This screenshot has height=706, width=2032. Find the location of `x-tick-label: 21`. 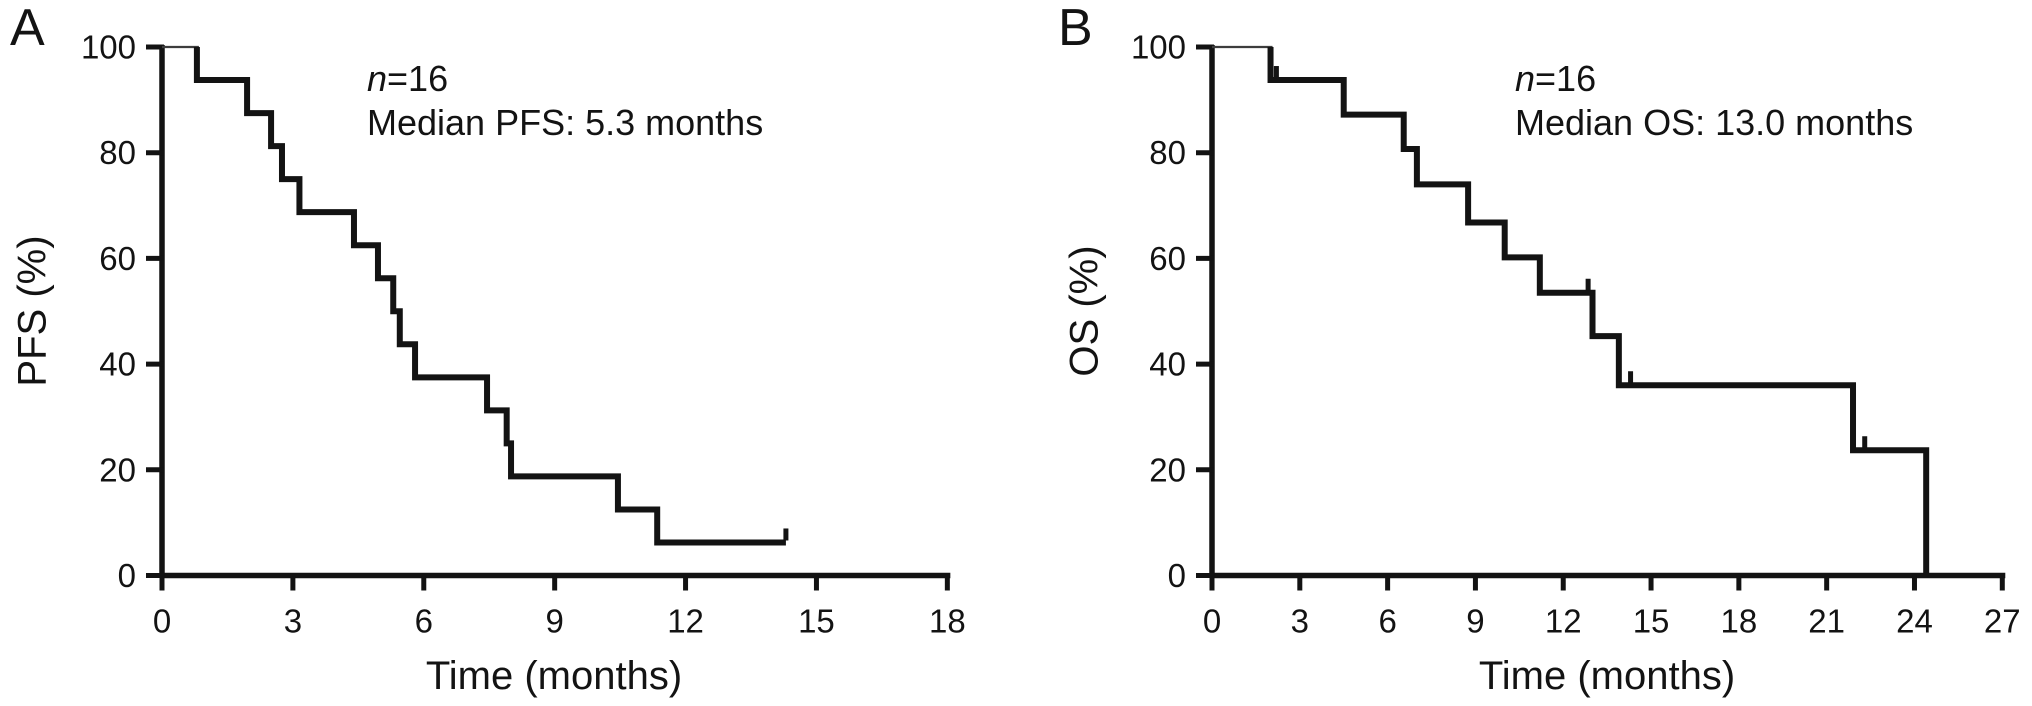

x-tick-label: 21 is located at coordinates (1826, 621).